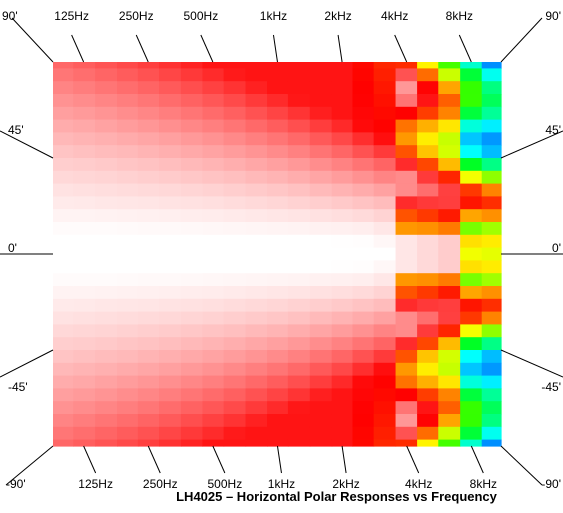 The image size is (563, 513). Describe the element at coordinates (556, 248) in the screenshot. I see `y-tick-label-right: 0'` at that location.